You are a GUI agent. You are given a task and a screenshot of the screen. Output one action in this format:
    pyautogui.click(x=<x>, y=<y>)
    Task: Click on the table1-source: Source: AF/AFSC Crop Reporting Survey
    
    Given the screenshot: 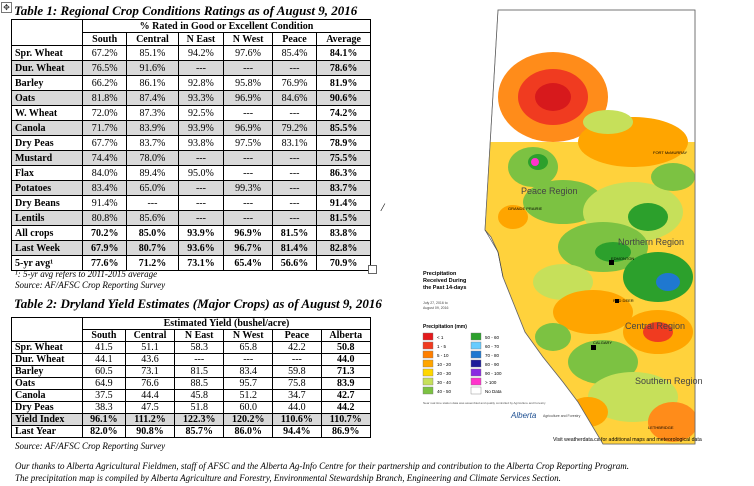 What is the action you would take?
    pyautogui.click(x=90, y=285)
    